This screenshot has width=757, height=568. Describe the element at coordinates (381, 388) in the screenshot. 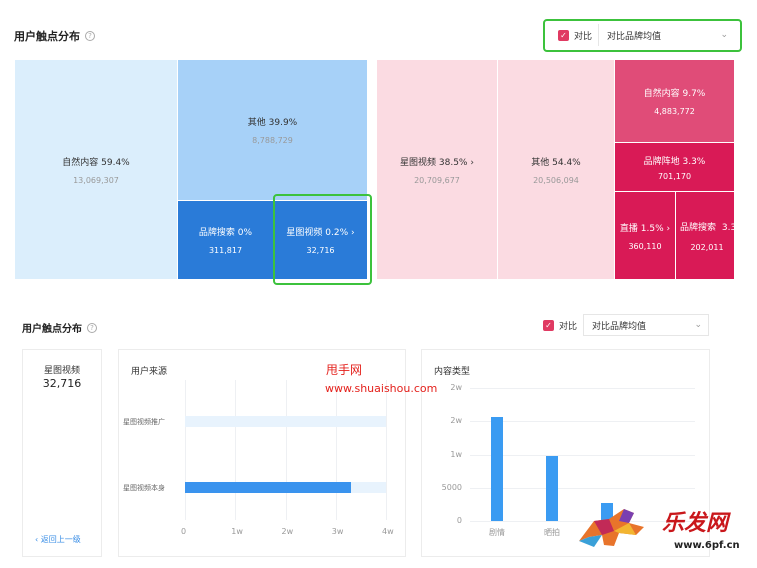

I see `watermark-url: www.shuaishou.com` at that location.